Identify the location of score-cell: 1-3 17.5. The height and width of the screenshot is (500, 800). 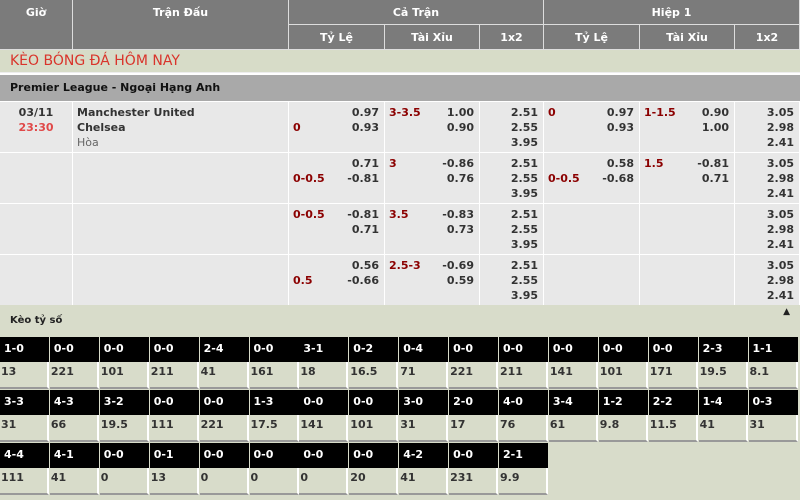
(274, 416).